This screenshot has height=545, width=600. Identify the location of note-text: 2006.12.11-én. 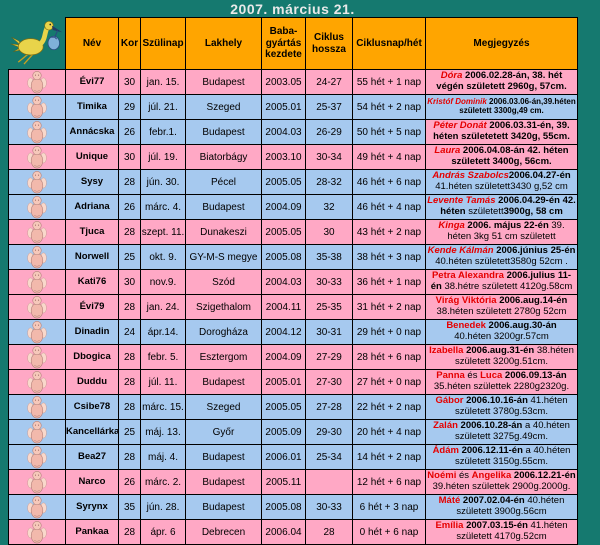
(490, 451).